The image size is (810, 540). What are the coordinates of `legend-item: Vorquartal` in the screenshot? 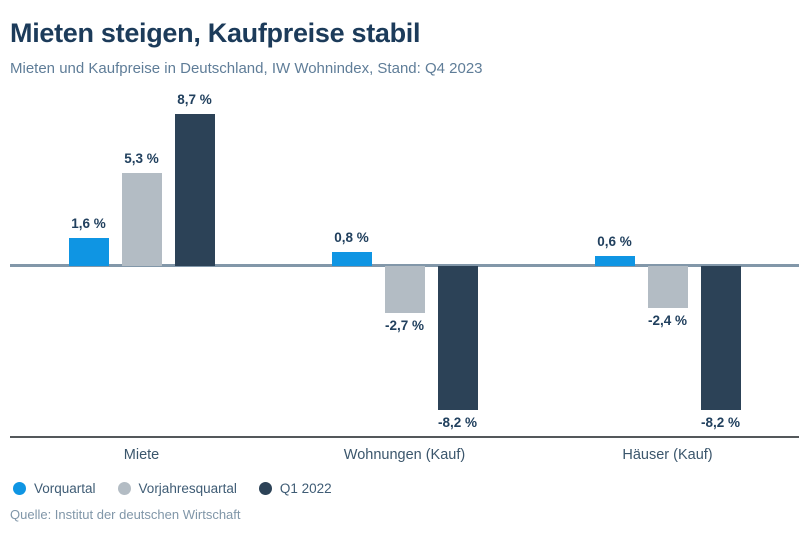 It's located at (54, 488).